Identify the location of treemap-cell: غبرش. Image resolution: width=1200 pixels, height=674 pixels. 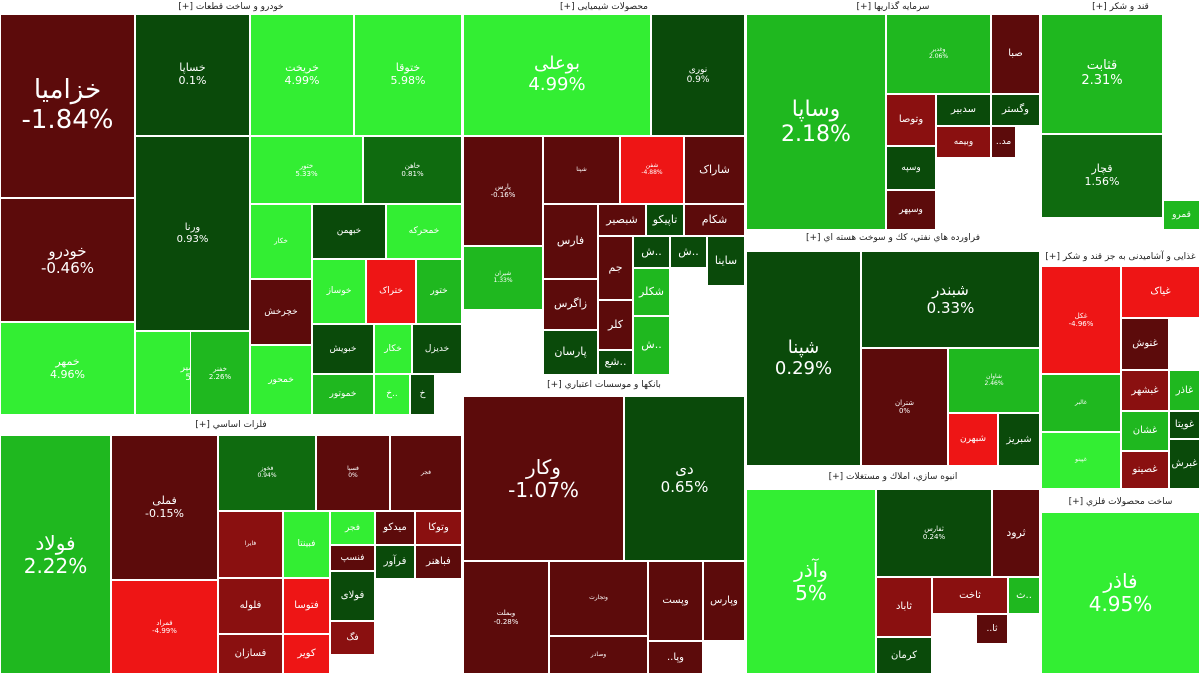
(1184, 464).